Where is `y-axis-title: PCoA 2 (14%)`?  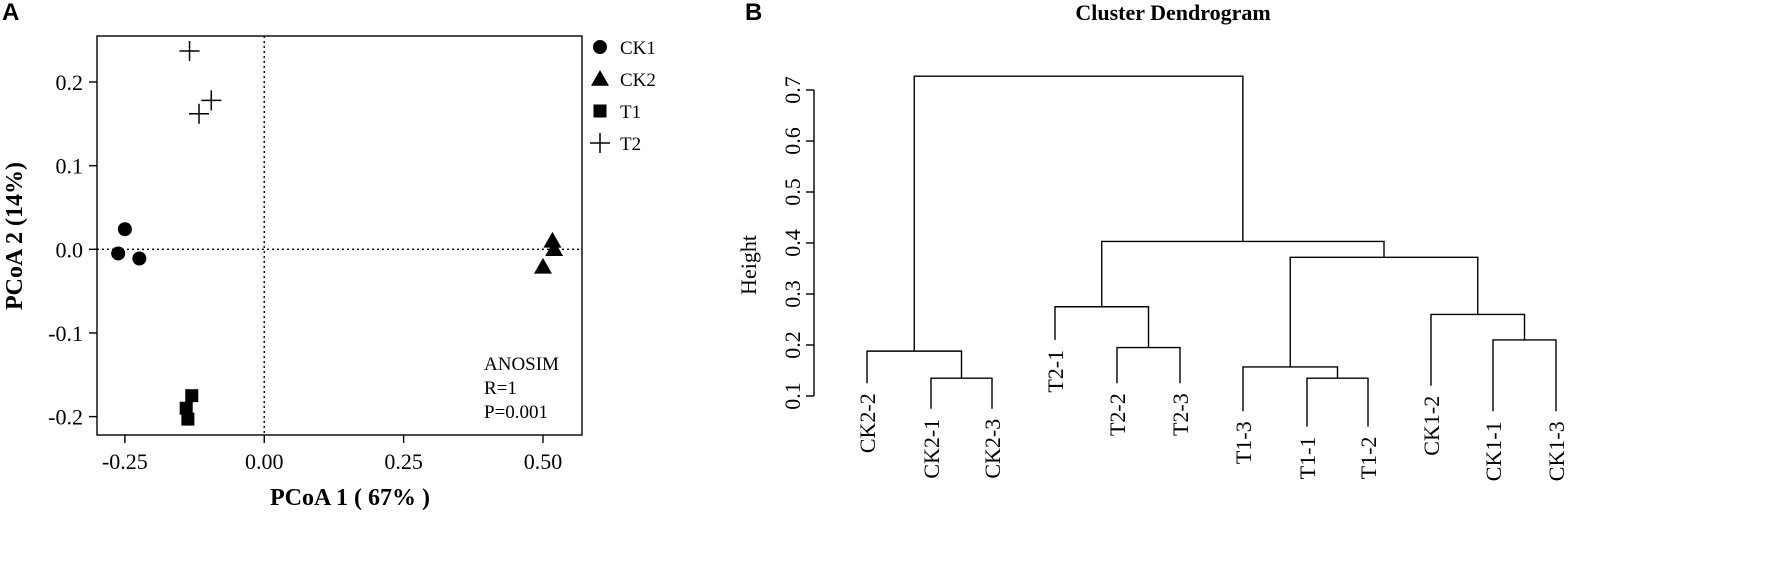 y-axis-title: PCoA 2 (14%) is located at coordinates (15, 236).